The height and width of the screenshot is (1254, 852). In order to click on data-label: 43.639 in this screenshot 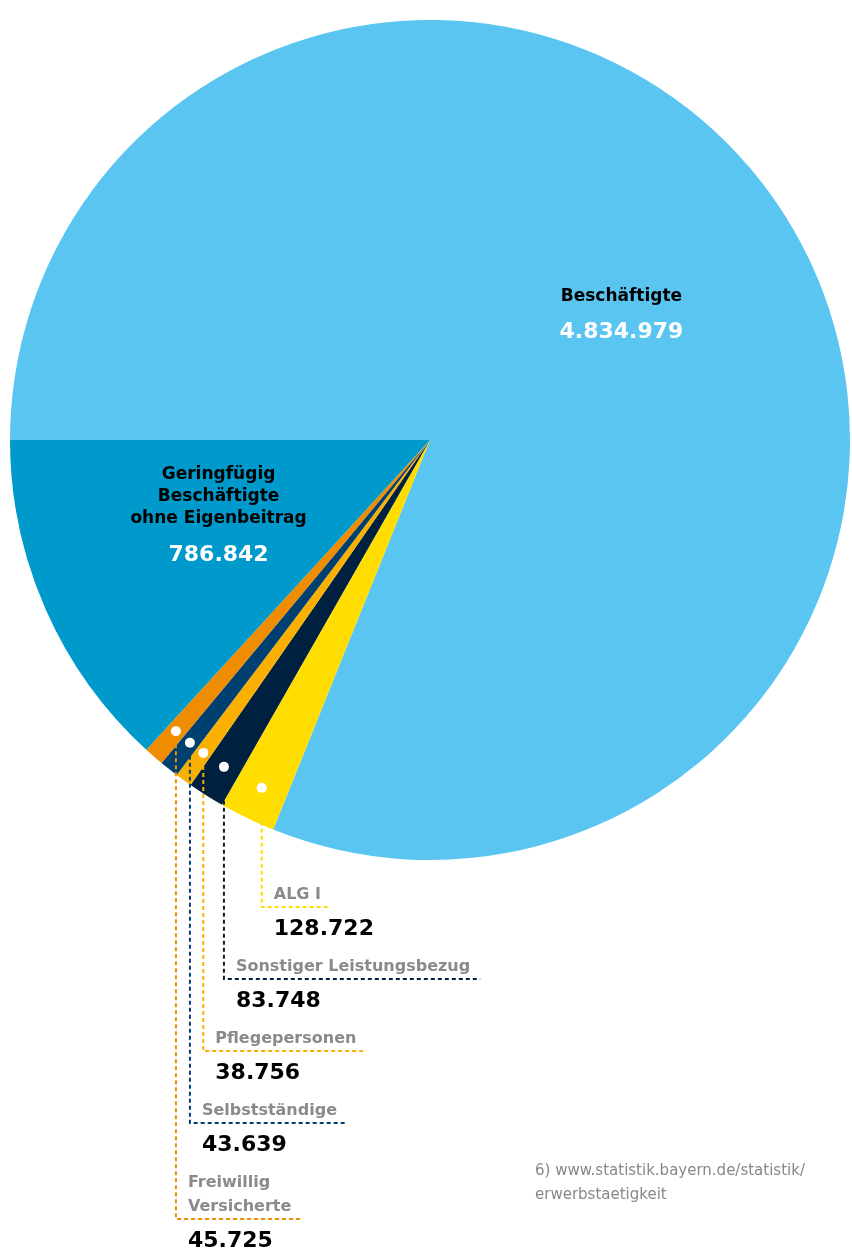, I will do `click(244, 1143)`.